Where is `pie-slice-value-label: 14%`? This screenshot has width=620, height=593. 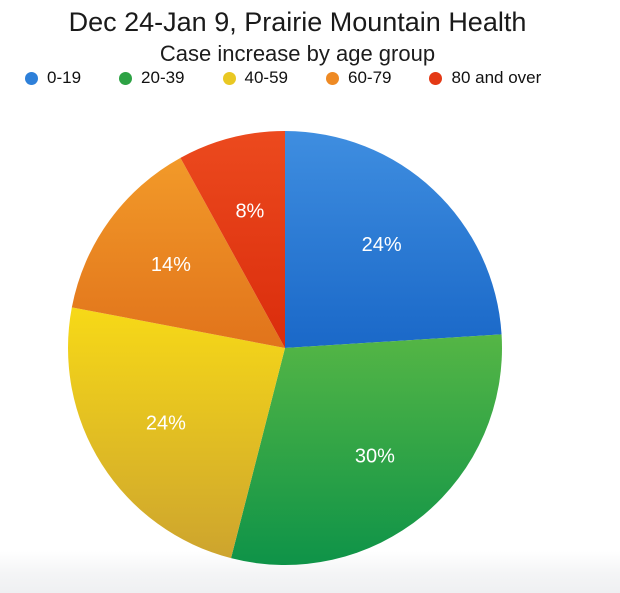 pie-slice-value-label: 14% is located at coordinates (171, 265).